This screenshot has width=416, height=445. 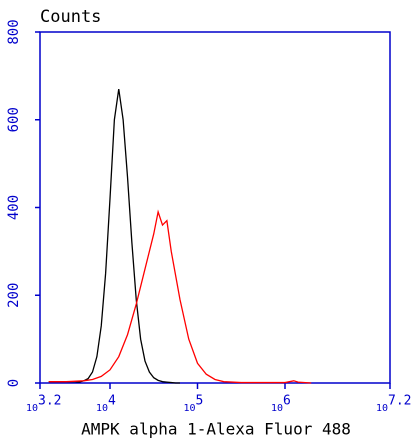 I want to click on x-tick-exponent: 3.2, so click(x=49, y=401).